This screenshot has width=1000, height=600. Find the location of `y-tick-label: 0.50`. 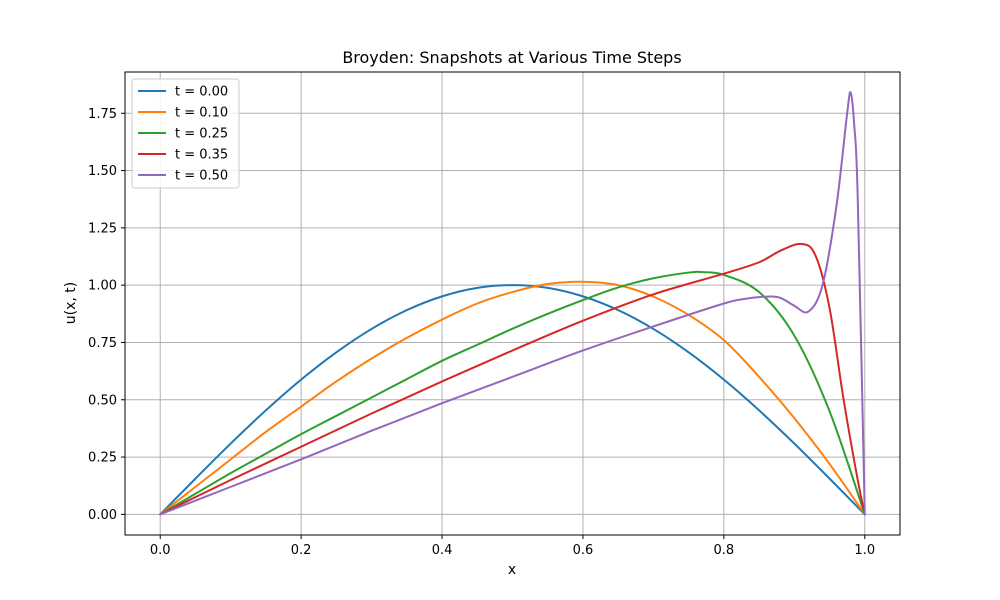

y-tick-label: 0.50 is located at coordinates (102, 400).